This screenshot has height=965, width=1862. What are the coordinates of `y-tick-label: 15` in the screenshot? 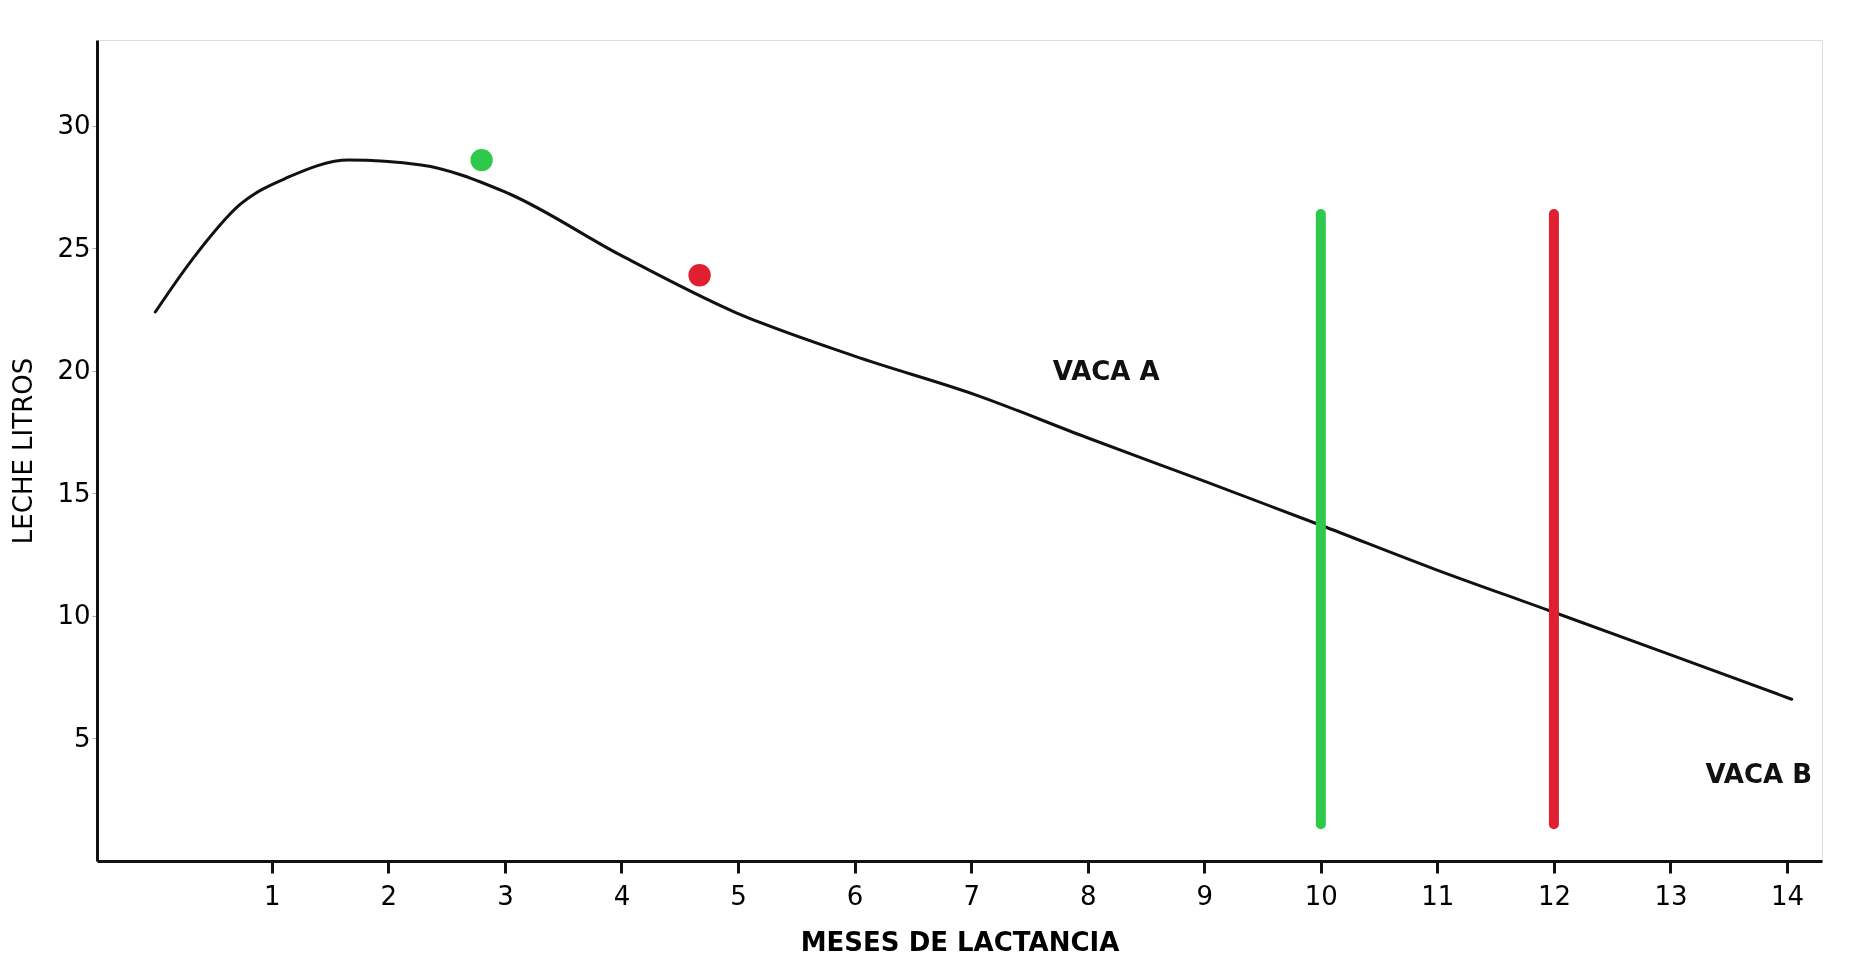 It's located at (74, 492).